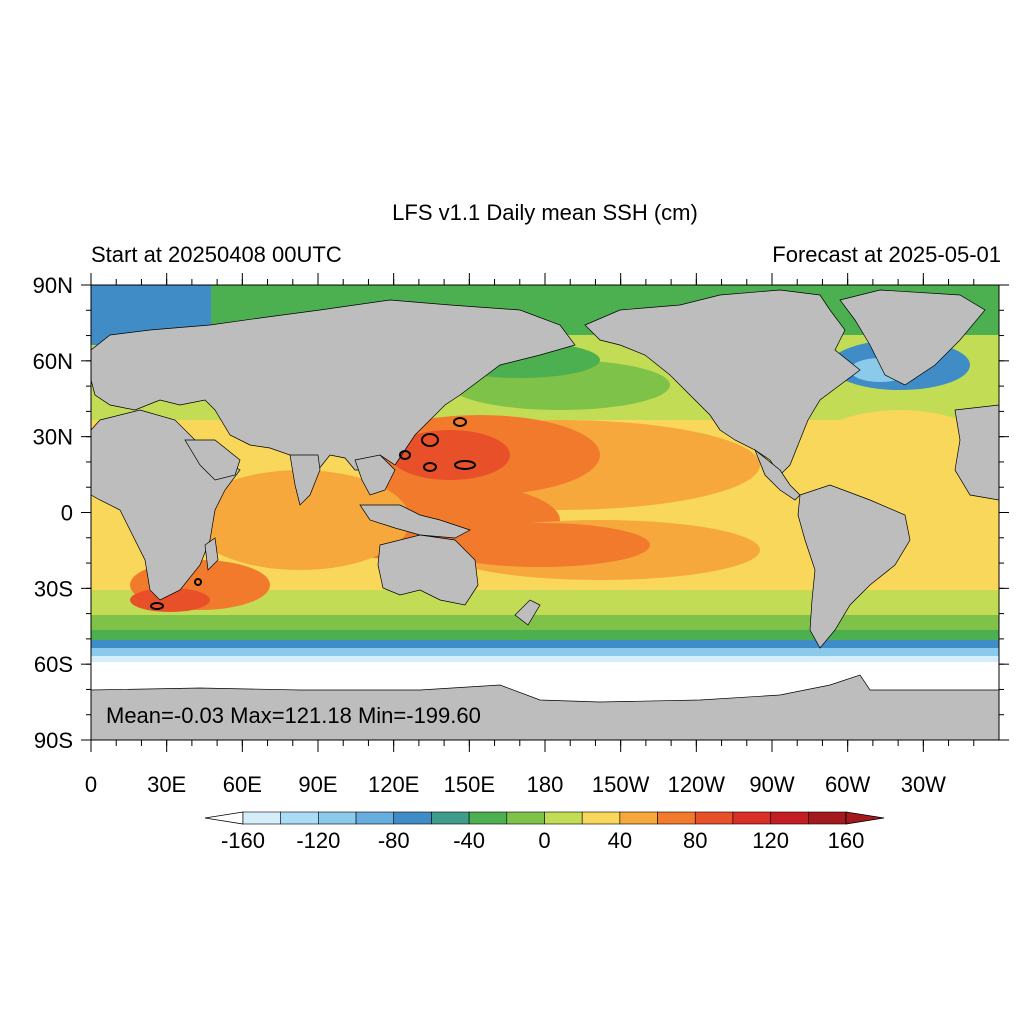  Describe the element at coordinates (53, 437) in the screenshot. I see `lat-label: 30N` at that location.